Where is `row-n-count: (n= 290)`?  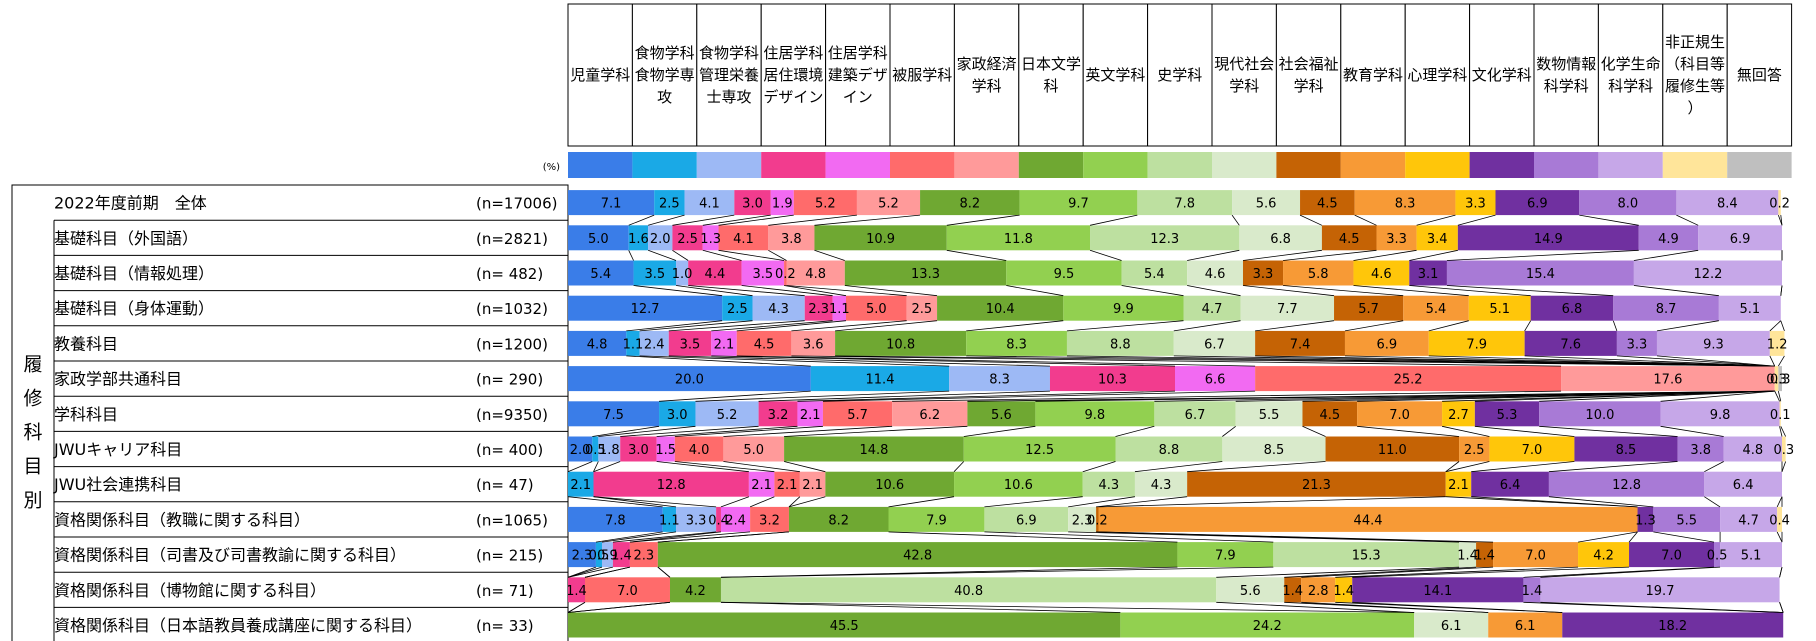 row-n-count: (n= 290) is located at coordinates (509, 380).